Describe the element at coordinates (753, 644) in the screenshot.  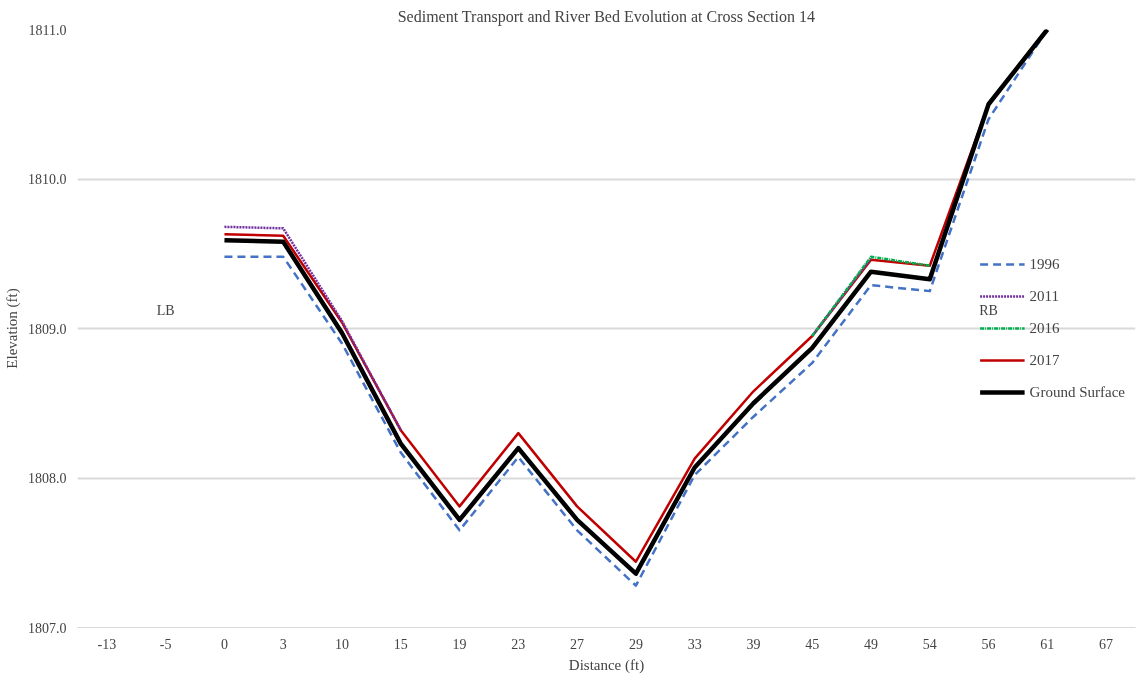
I see `x-tick-label: 39` at that location.